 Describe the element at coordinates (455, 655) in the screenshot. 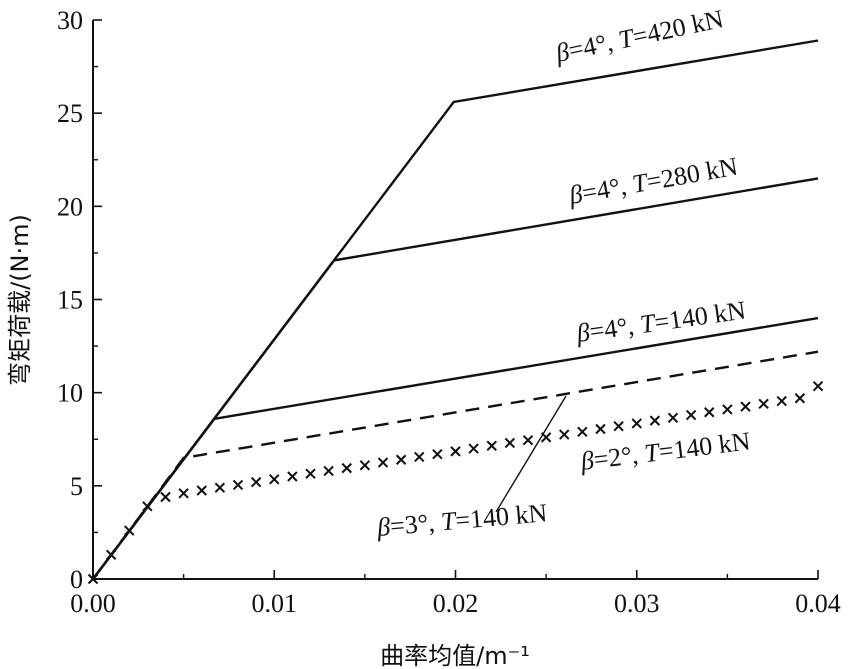

I see `x-axis-title: 曲率均值/m⁻¹` at that location.